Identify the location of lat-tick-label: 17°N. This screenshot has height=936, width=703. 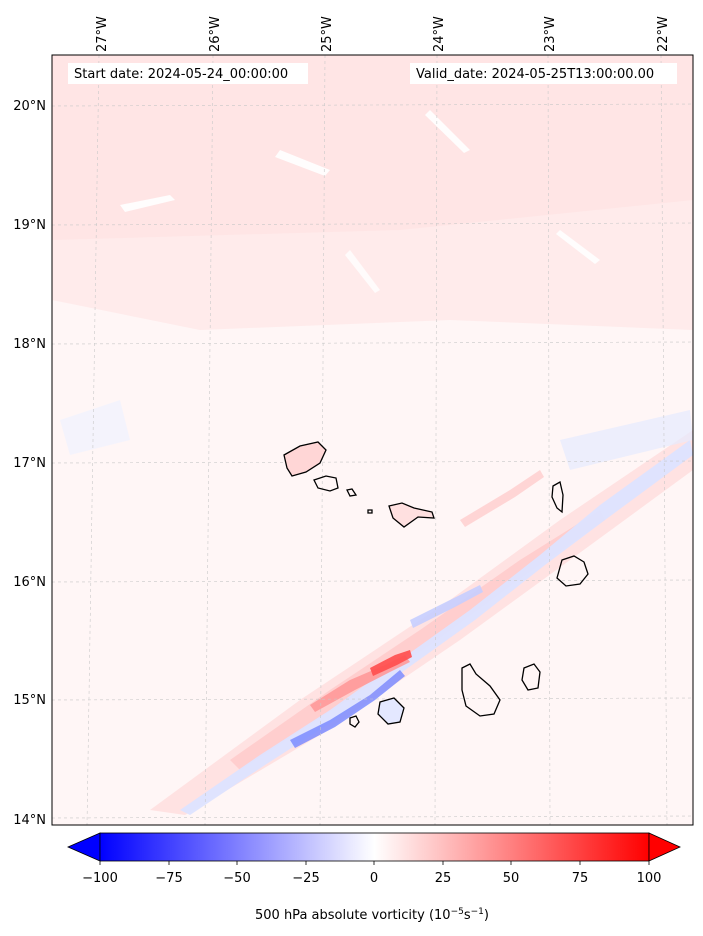
(29, 463).